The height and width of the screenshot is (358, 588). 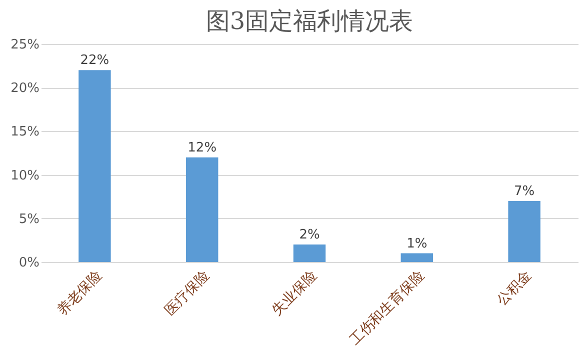 What do you see at coordinates (80, 293) in the screenshot?
I see `x-tick-label: 养老保险` at bounding box center [80, 293].